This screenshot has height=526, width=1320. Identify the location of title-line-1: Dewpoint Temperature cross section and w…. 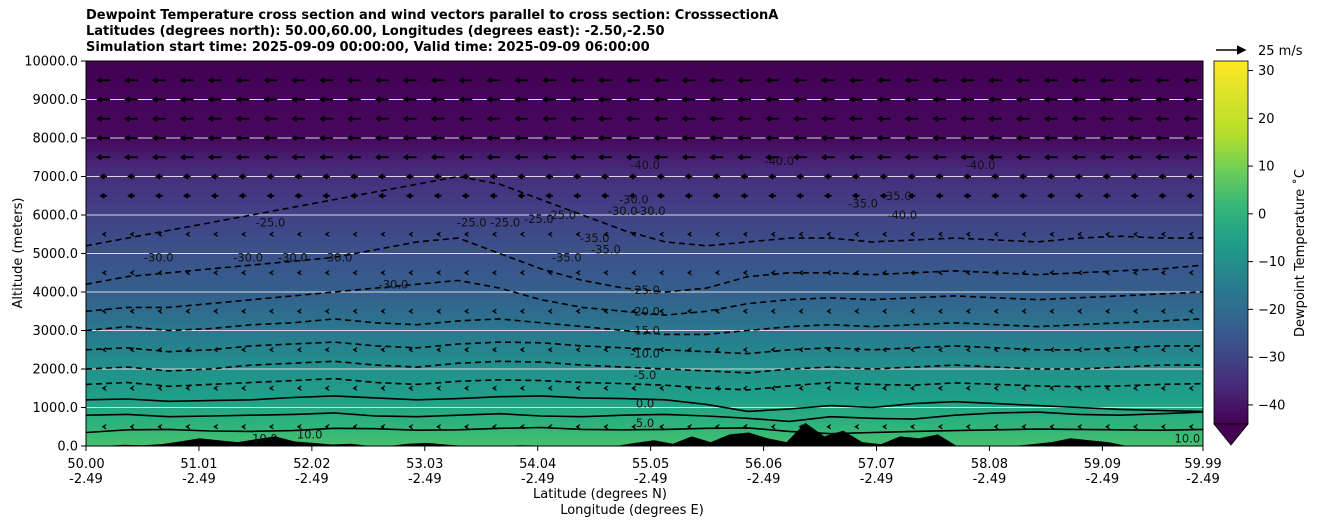
(432, 15).